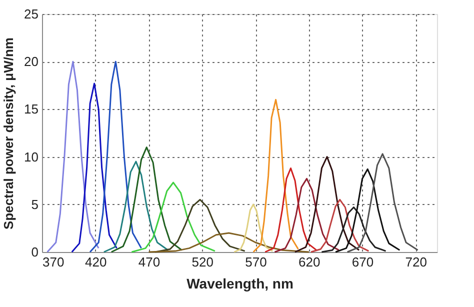 The width and height of the screenshot is (474, 307). Describe the element at coordinates (240, 284) in the screenshot. I see `x-axis-title: Wavelength, nm` at that location.